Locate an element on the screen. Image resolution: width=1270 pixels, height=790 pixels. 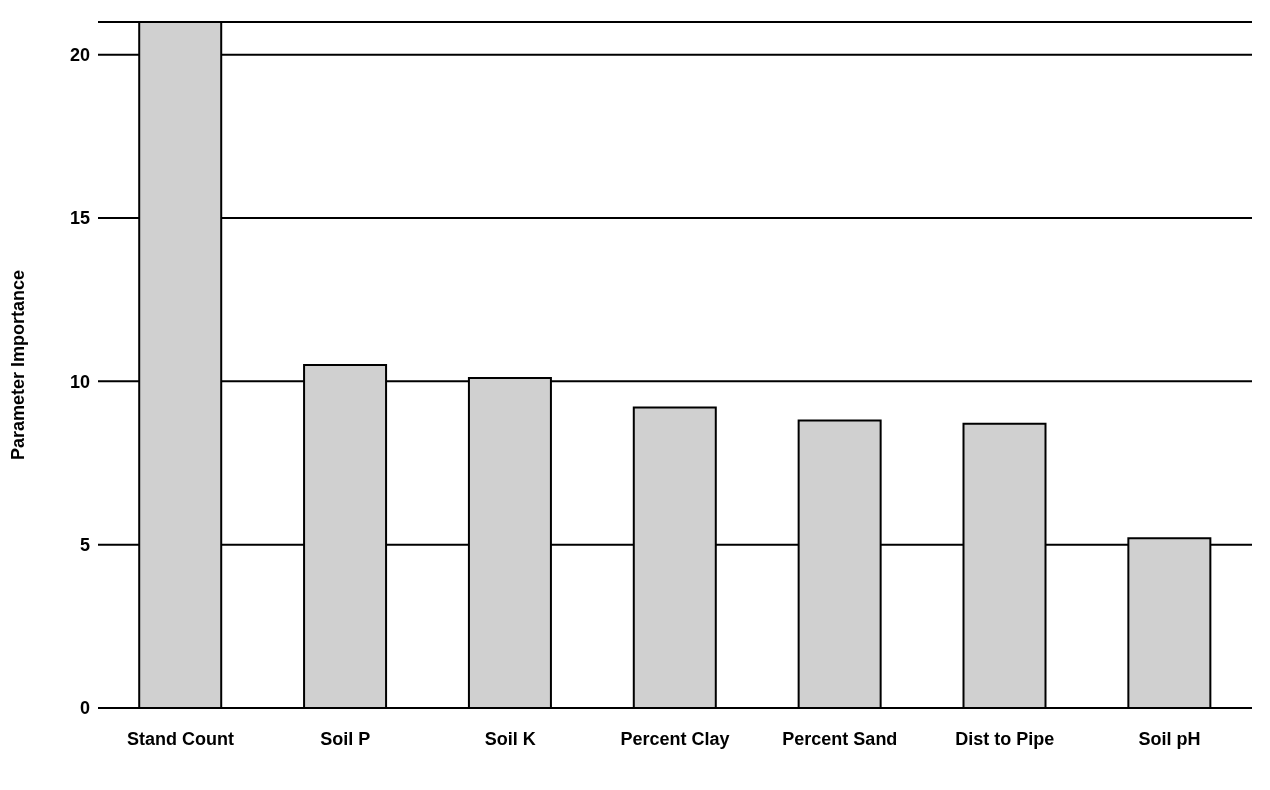
x-tick-label: Percent Clay is located at coordinates (675, 738).